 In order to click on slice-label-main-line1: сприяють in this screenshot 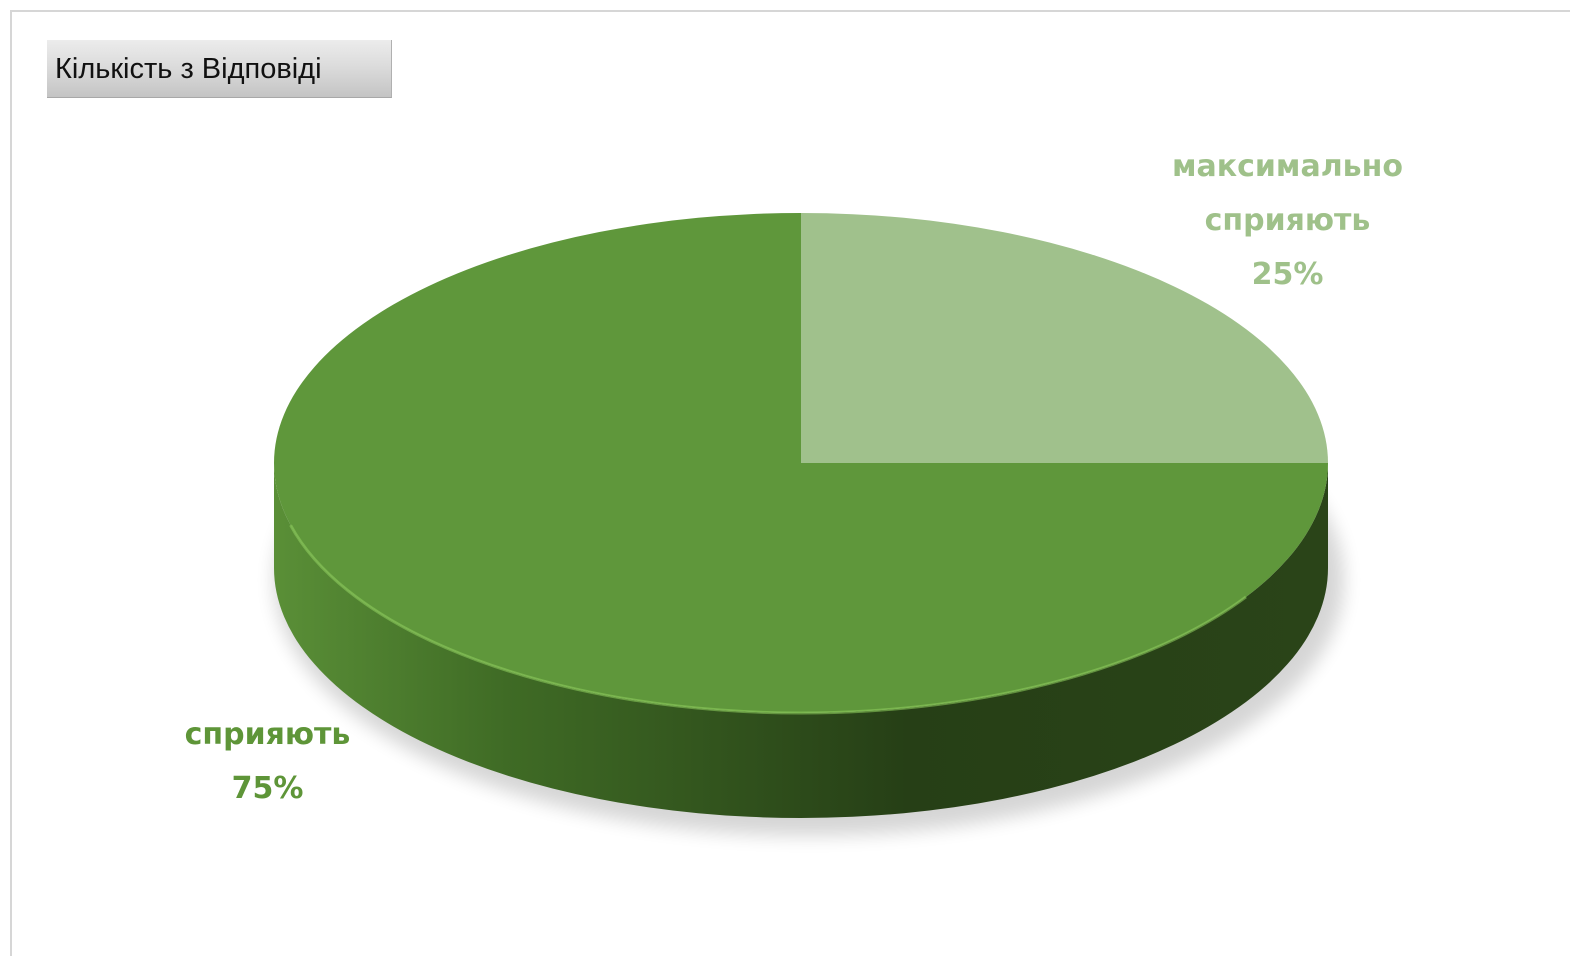, I will do `click(267, 734)`.